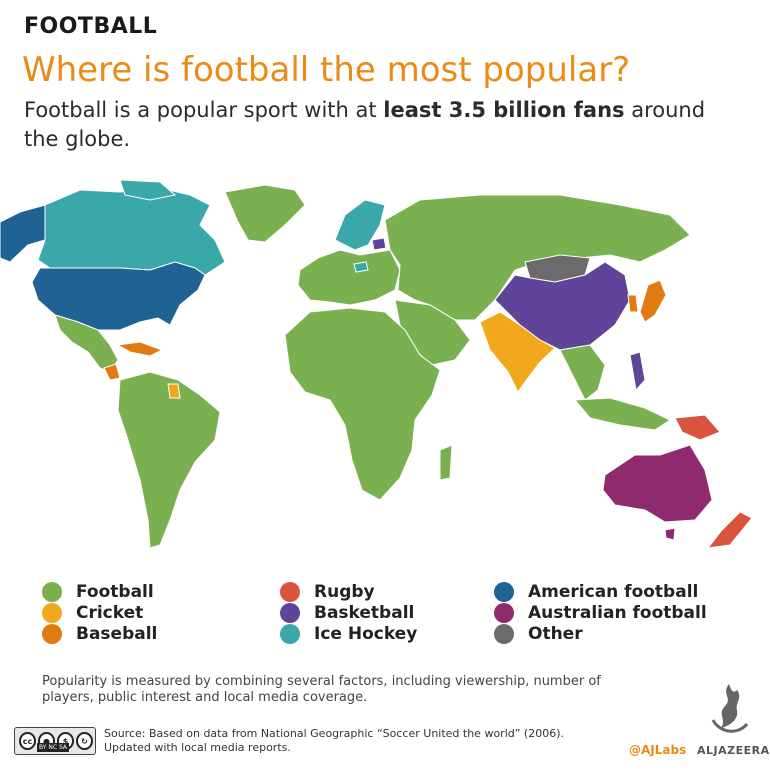 The image size is (770, 770). What do you see at coordinates (361, 267) in the screenshot?
I see `region-czechia` at bounding box center [361, 267].